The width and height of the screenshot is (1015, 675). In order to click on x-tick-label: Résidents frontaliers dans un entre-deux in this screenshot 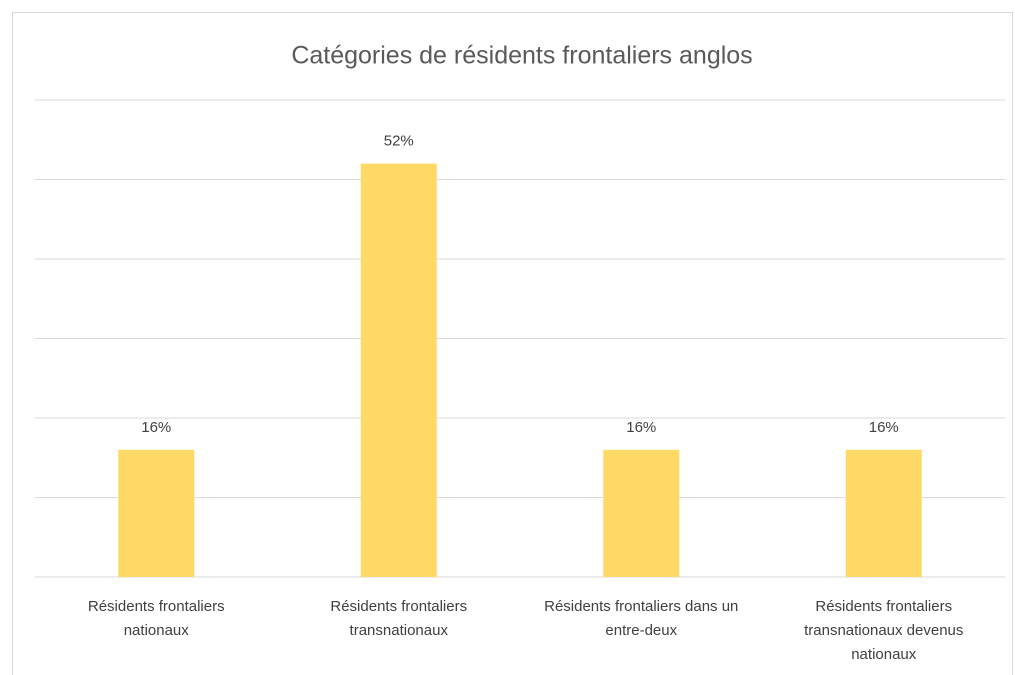, I will do `click(641, 618)`.